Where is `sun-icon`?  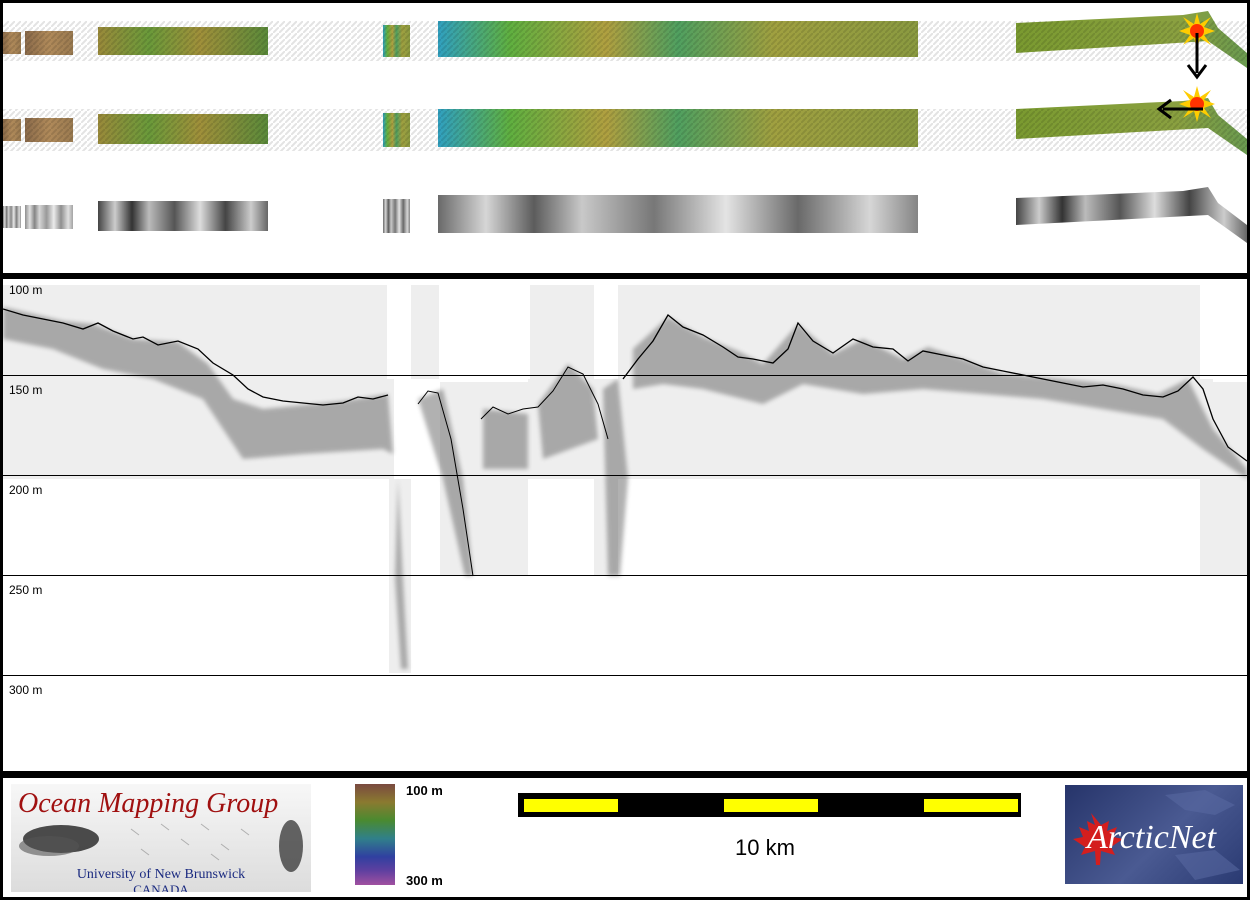
sun-icon is located at coordinates (1197, 31).